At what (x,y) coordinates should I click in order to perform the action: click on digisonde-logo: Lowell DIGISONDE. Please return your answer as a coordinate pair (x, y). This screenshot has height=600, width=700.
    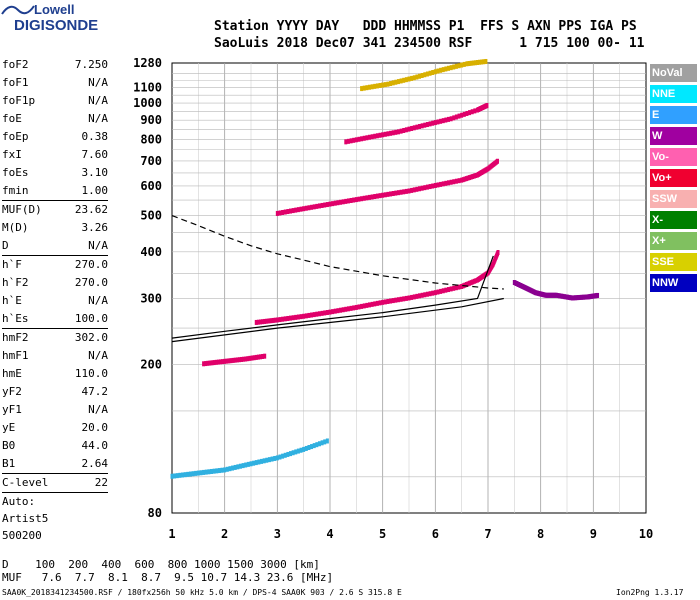
    Looking at the image, I should click on (55, 24).